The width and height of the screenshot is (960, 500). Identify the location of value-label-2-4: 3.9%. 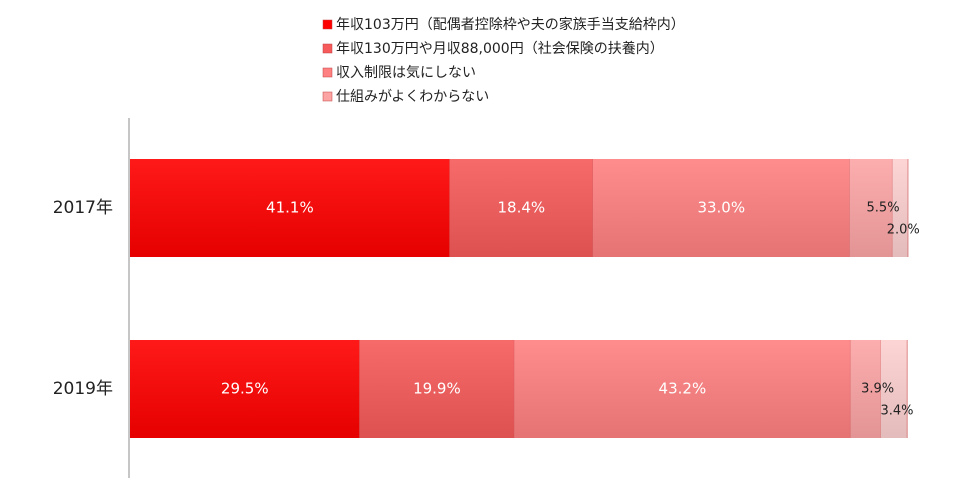
(877, 389).